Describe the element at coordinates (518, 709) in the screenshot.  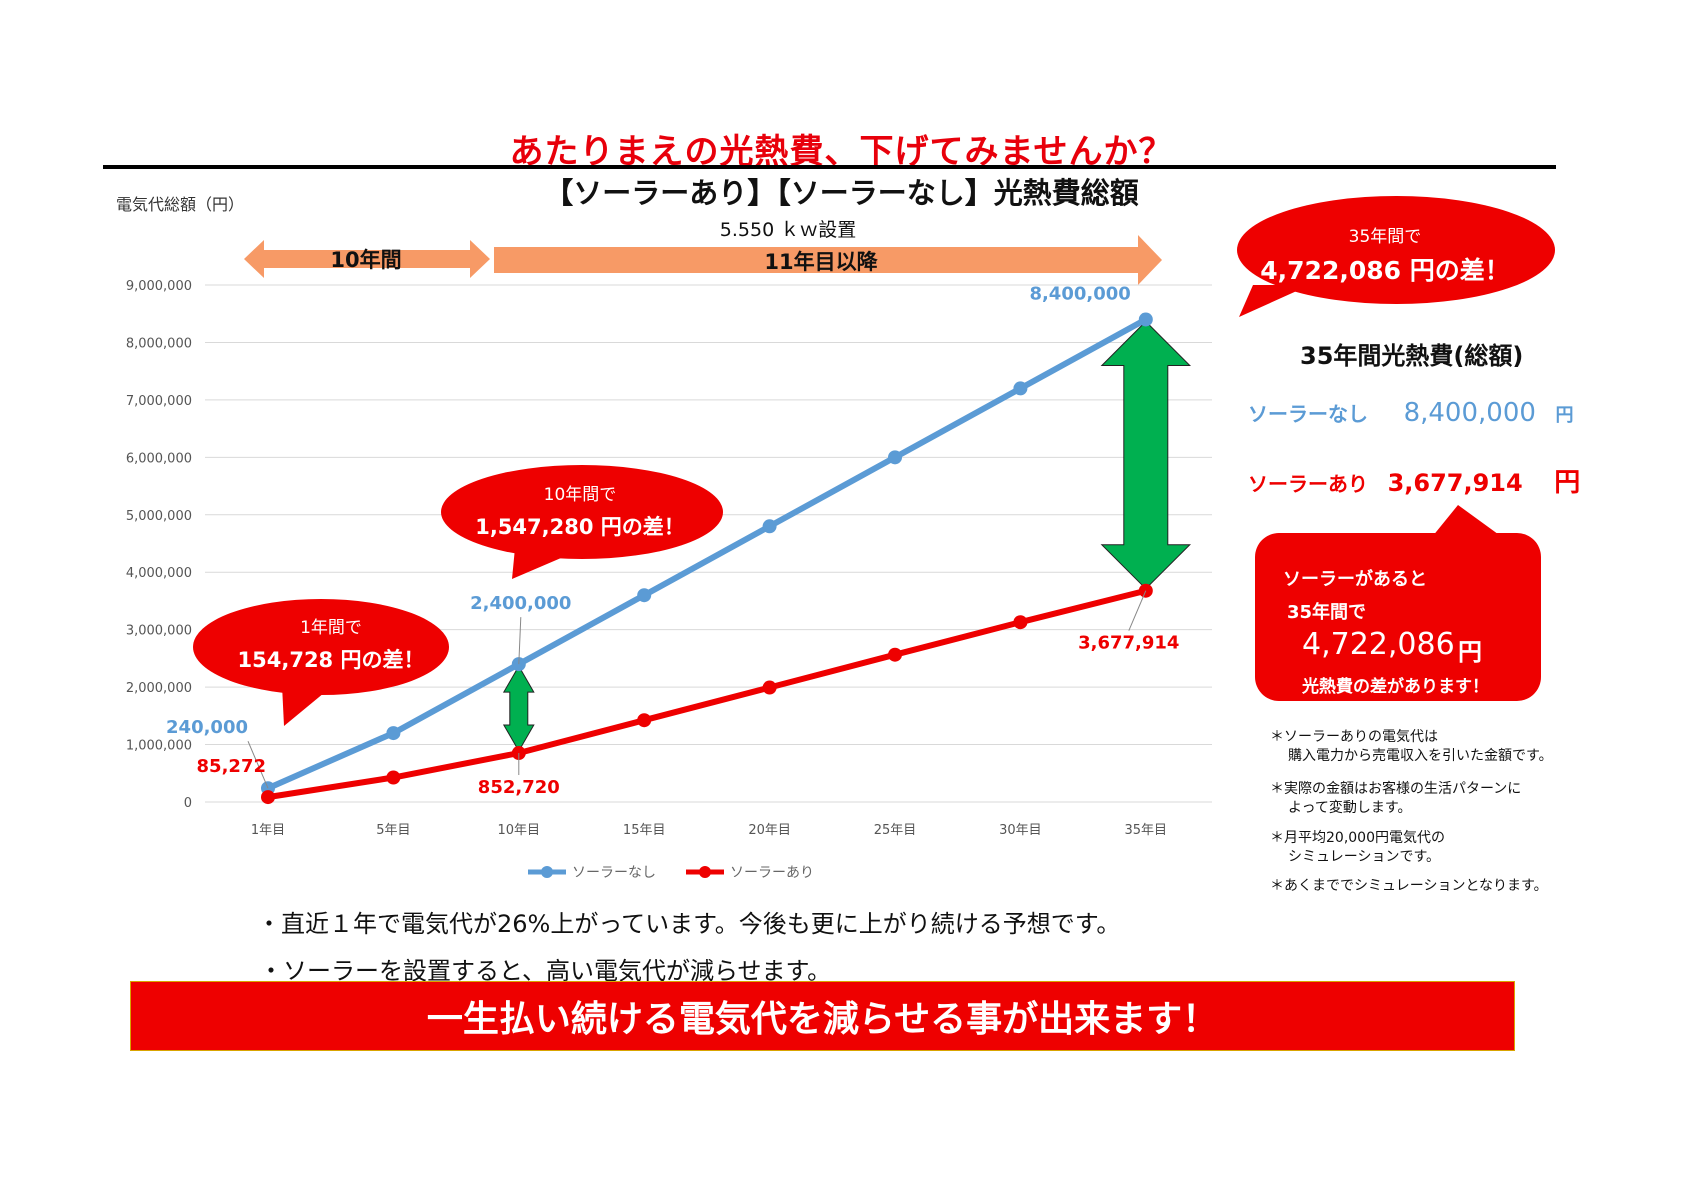
I see `difference-arrow-10yr` at that location.